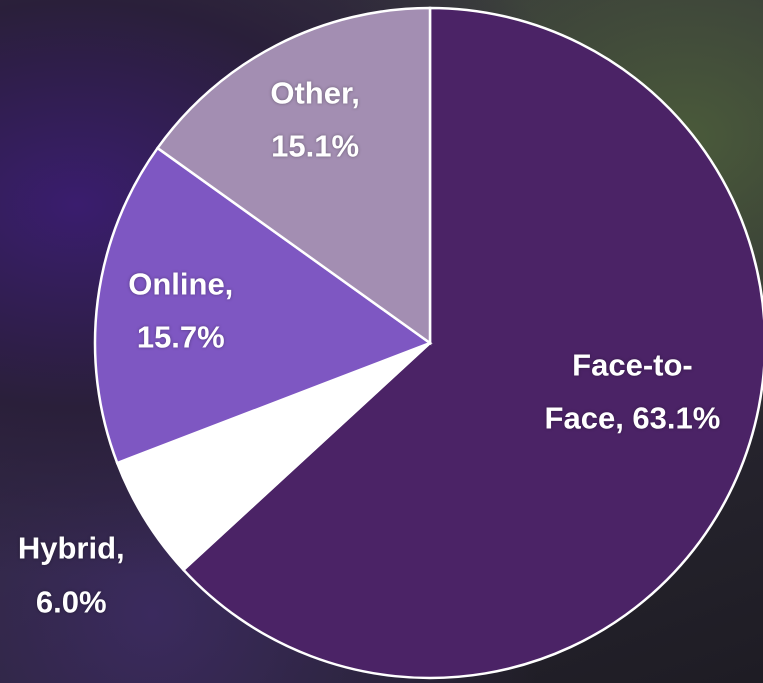  I want to click on data-label: Hybrid, 6.0%, so click(71, 575).